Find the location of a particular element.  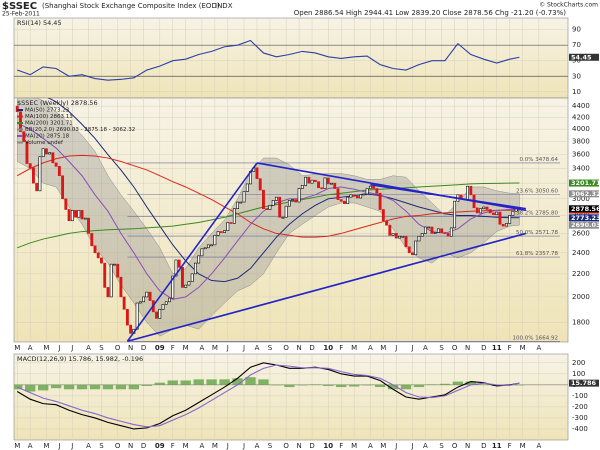

y-tick-label: -400 is located at coordinates (580, 429).